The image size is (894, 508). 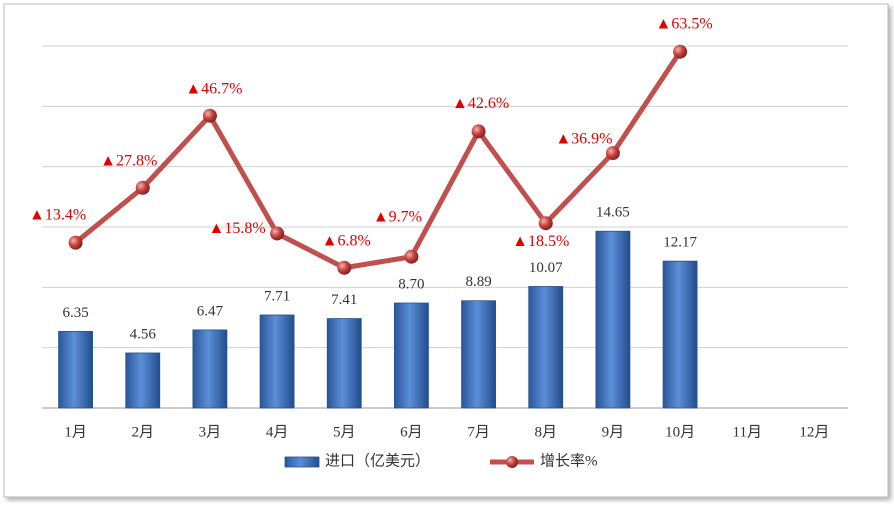 What do you see at coordinates (213, 88) in the screenshot?
I see `line-value-label: ▲46.7%` at bounding box center [213, 88].